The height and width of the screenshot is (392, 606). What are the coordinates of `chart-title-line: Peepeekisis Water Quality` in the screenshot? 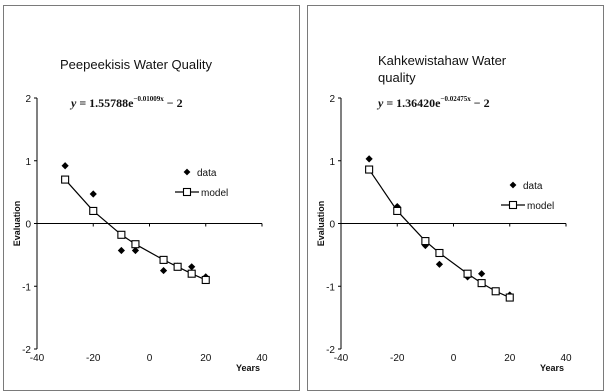 It's located at (136, 64).